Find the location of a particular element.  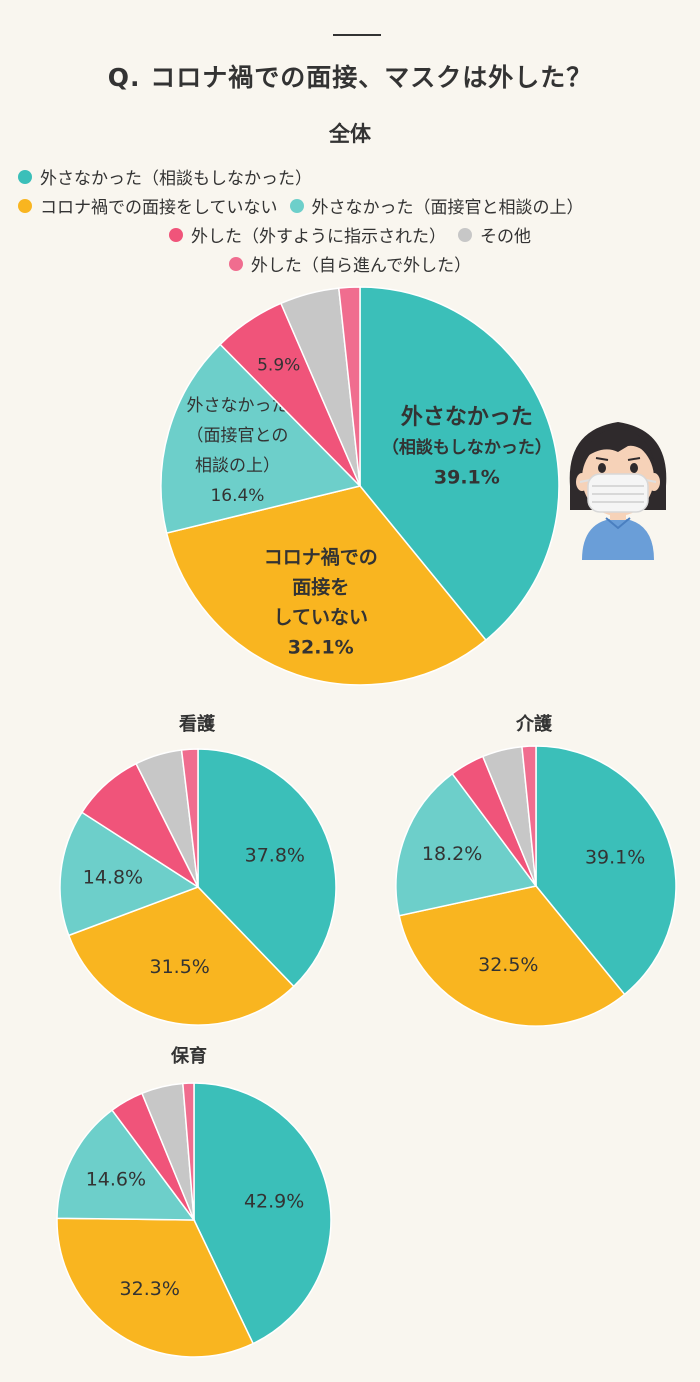

pie-chart-nursing: 37.8% 31.5% 14.8% is located at coordinates (198, 887).